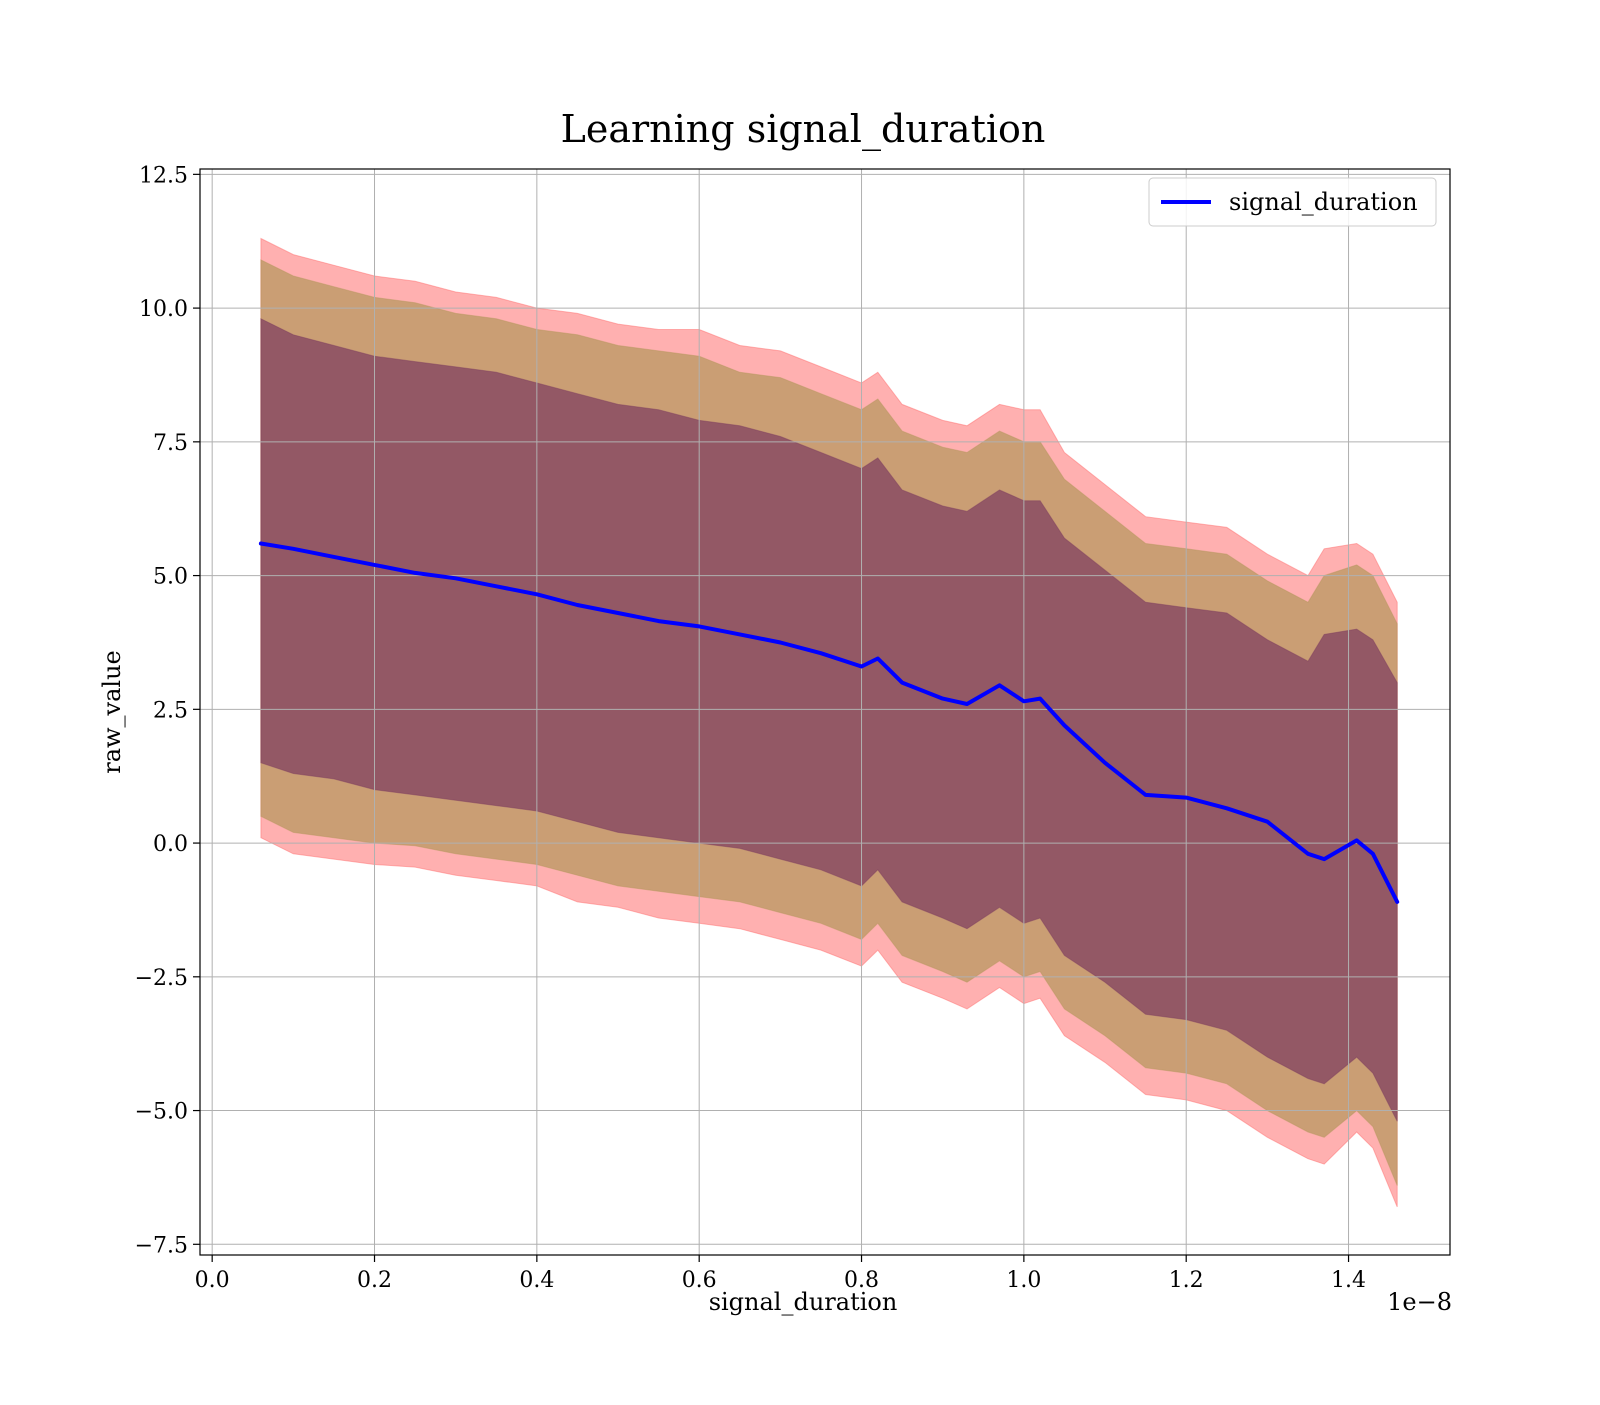 The image size is (1600, 1405). I want to click on x-tick-label: 1.4, so click(1348, 1280).